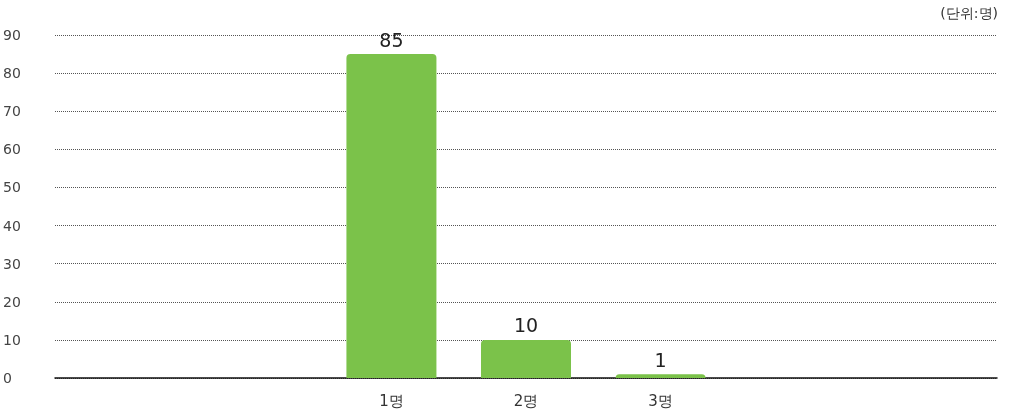  What do you see at coordinates (526, 400) in the screenshot?
I see `x-tick-label: 2명` at bounding box center [526, 400].